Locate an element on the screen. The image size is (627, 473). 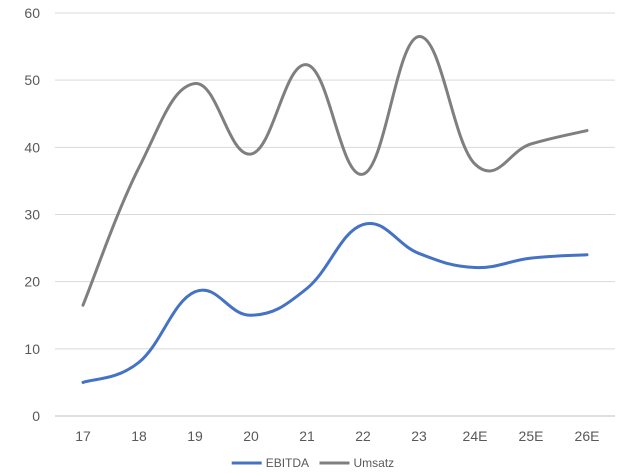
y-tick-label: 30 is located at coordinates (32, 215).